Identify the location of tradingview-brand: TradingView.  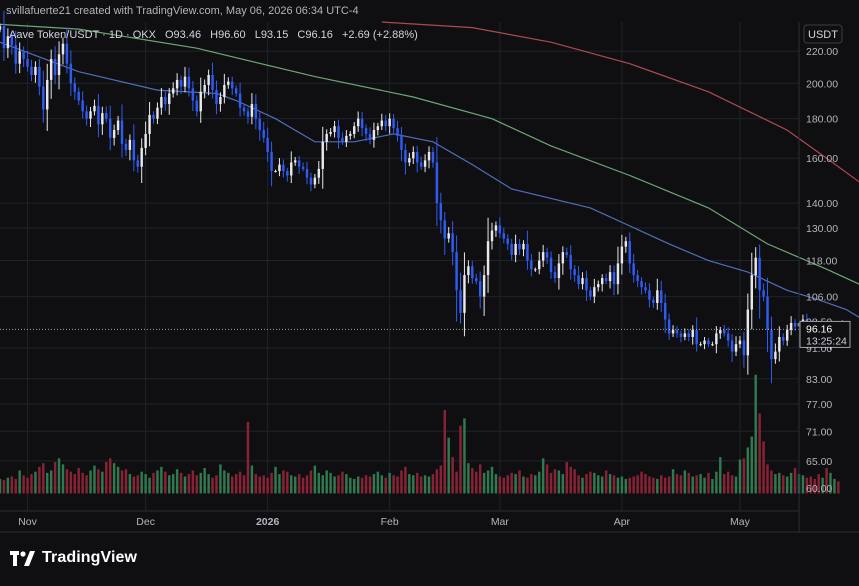
(73, 558).